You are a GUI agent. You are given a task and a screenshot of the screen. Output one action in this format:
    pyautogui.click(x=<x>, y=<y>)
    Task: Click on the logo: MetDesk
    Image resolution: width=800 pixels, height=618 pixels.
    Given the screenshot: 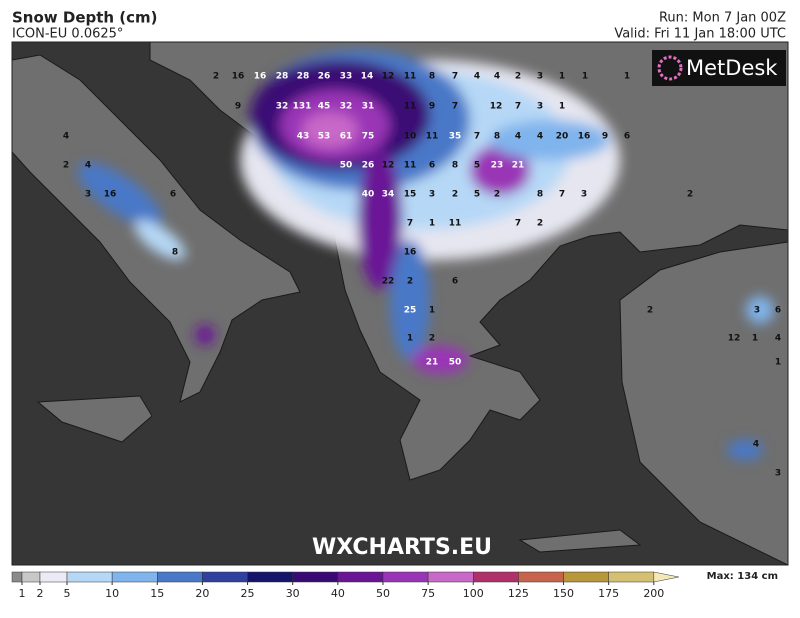 What is the action you would take?
    pyautogui.click(x=719, y=68)
    